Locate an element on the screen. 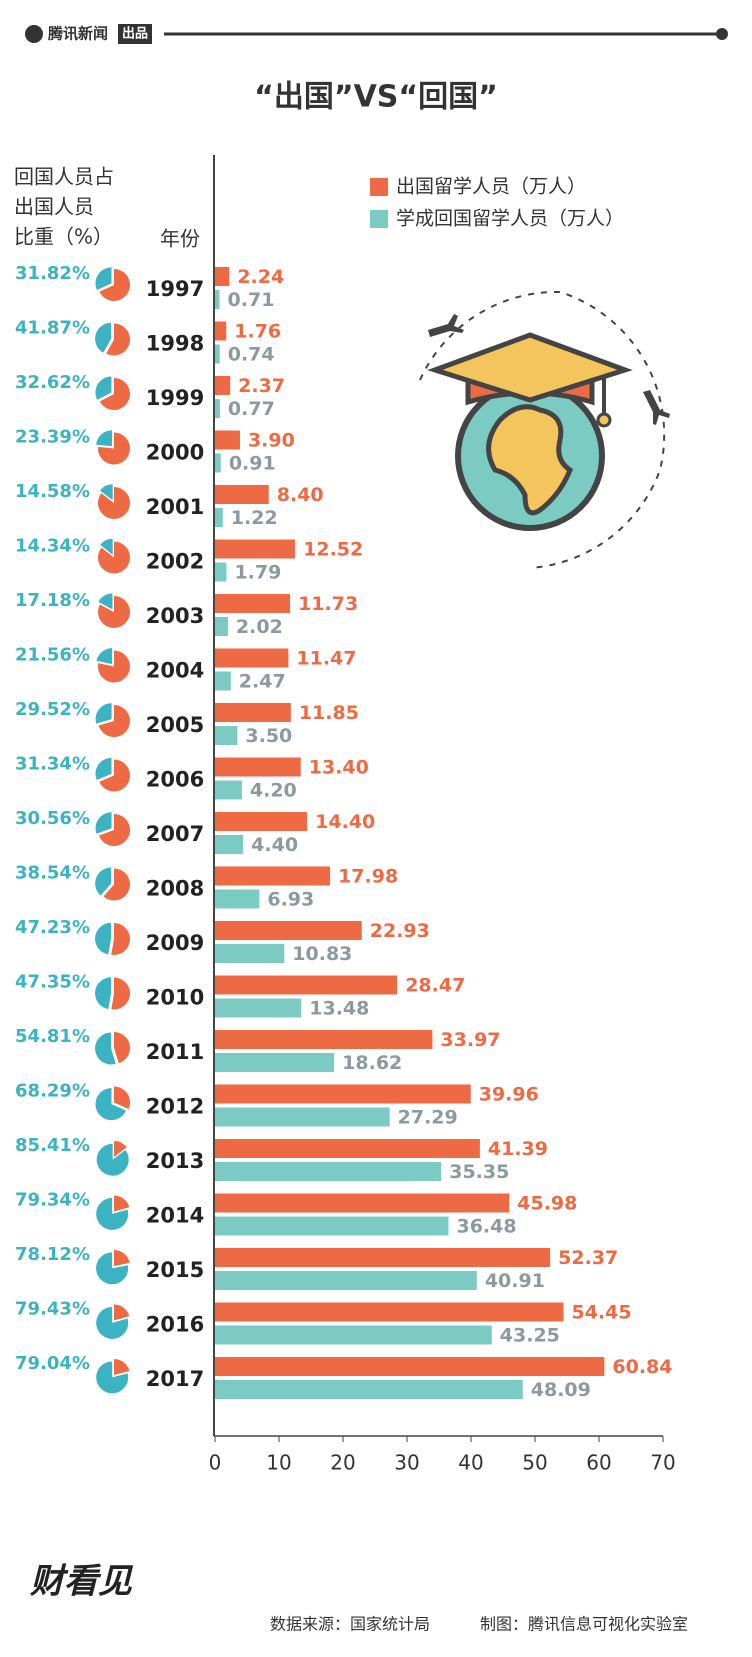 This screenshot has width=752, height=1657. value-label: 35.35 is located at coordinates (479, 1172).